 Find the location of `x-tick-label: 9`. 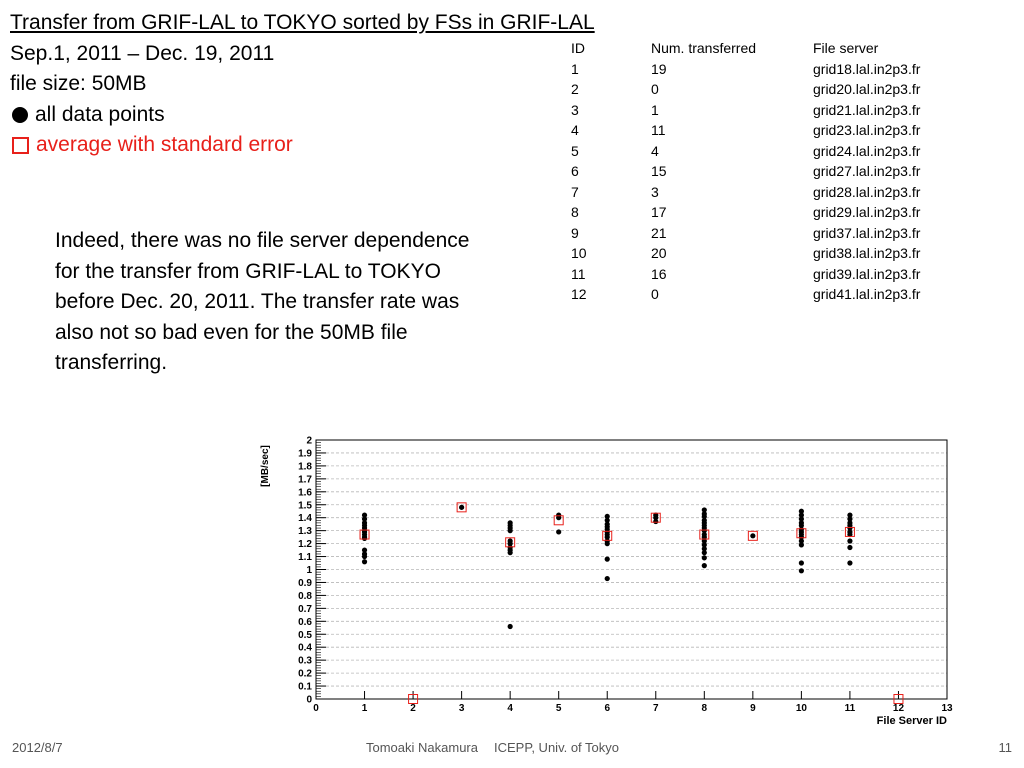

x-tick-label: 9 is located at coordinates (753, 708).